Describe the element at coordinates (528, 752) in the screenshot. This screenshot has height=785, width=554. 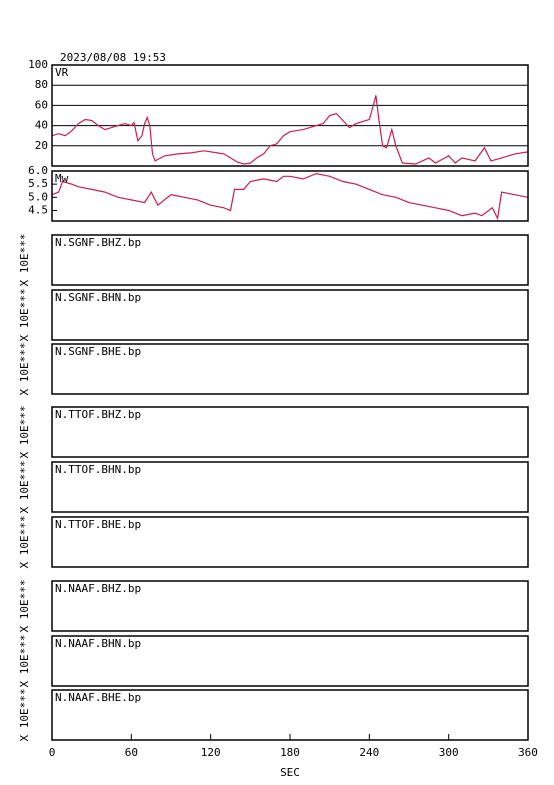
I see `x-tick-label: 360` at that location.